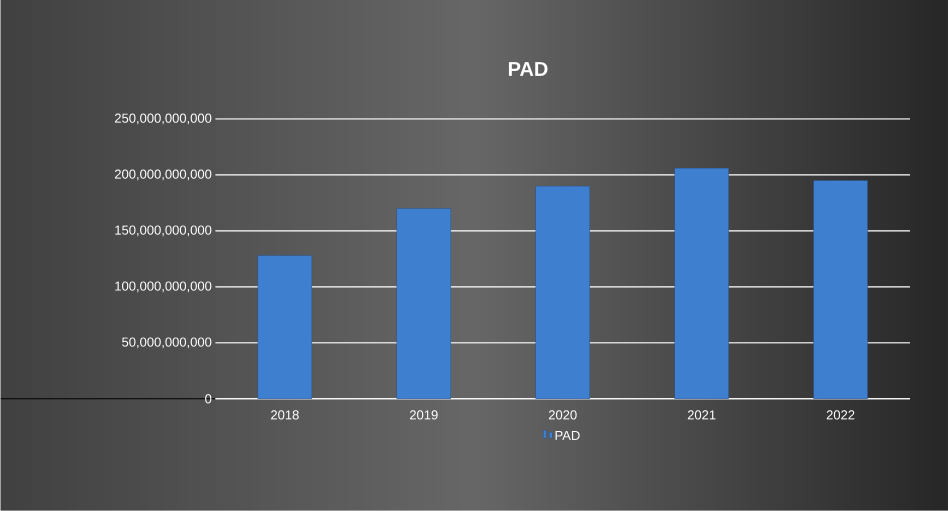 The width and height of the screenshot is (948, 511). What do you see at coordinates (208, 399) in the screenshot?
I see `y-tick-label: 0` at bounding box center [208, 399].